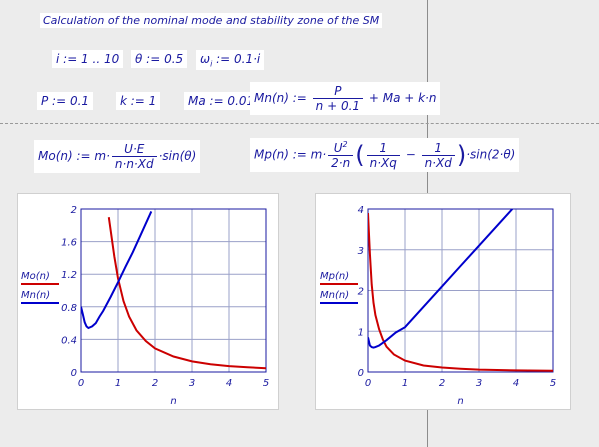 The image size is (599, 447). Describe the element at coordinates (159, 59) in the screenshot. I see `theta-definition: θ := 0.5` at that location.